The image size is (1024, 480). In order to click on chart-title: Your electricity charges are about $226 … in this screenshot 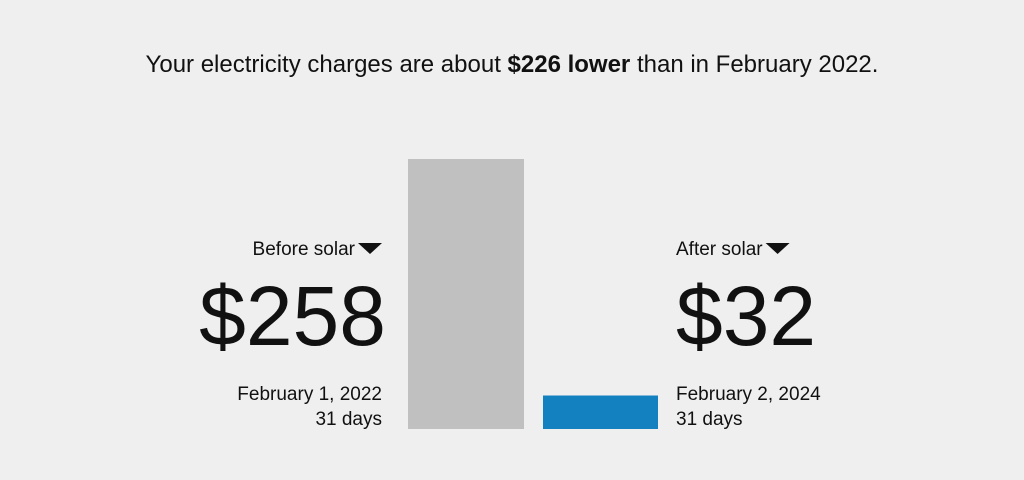, I will do `click(512, 64)`.